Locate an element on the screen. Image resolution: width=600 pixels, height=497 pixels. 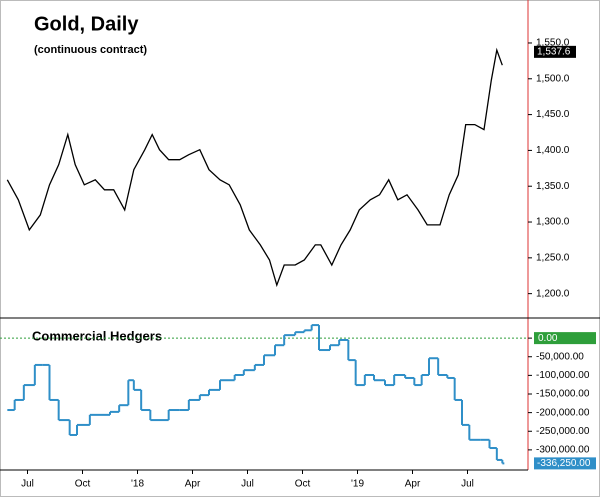
last-value-label: 1,537.6 is located at coordinates (554, 51).